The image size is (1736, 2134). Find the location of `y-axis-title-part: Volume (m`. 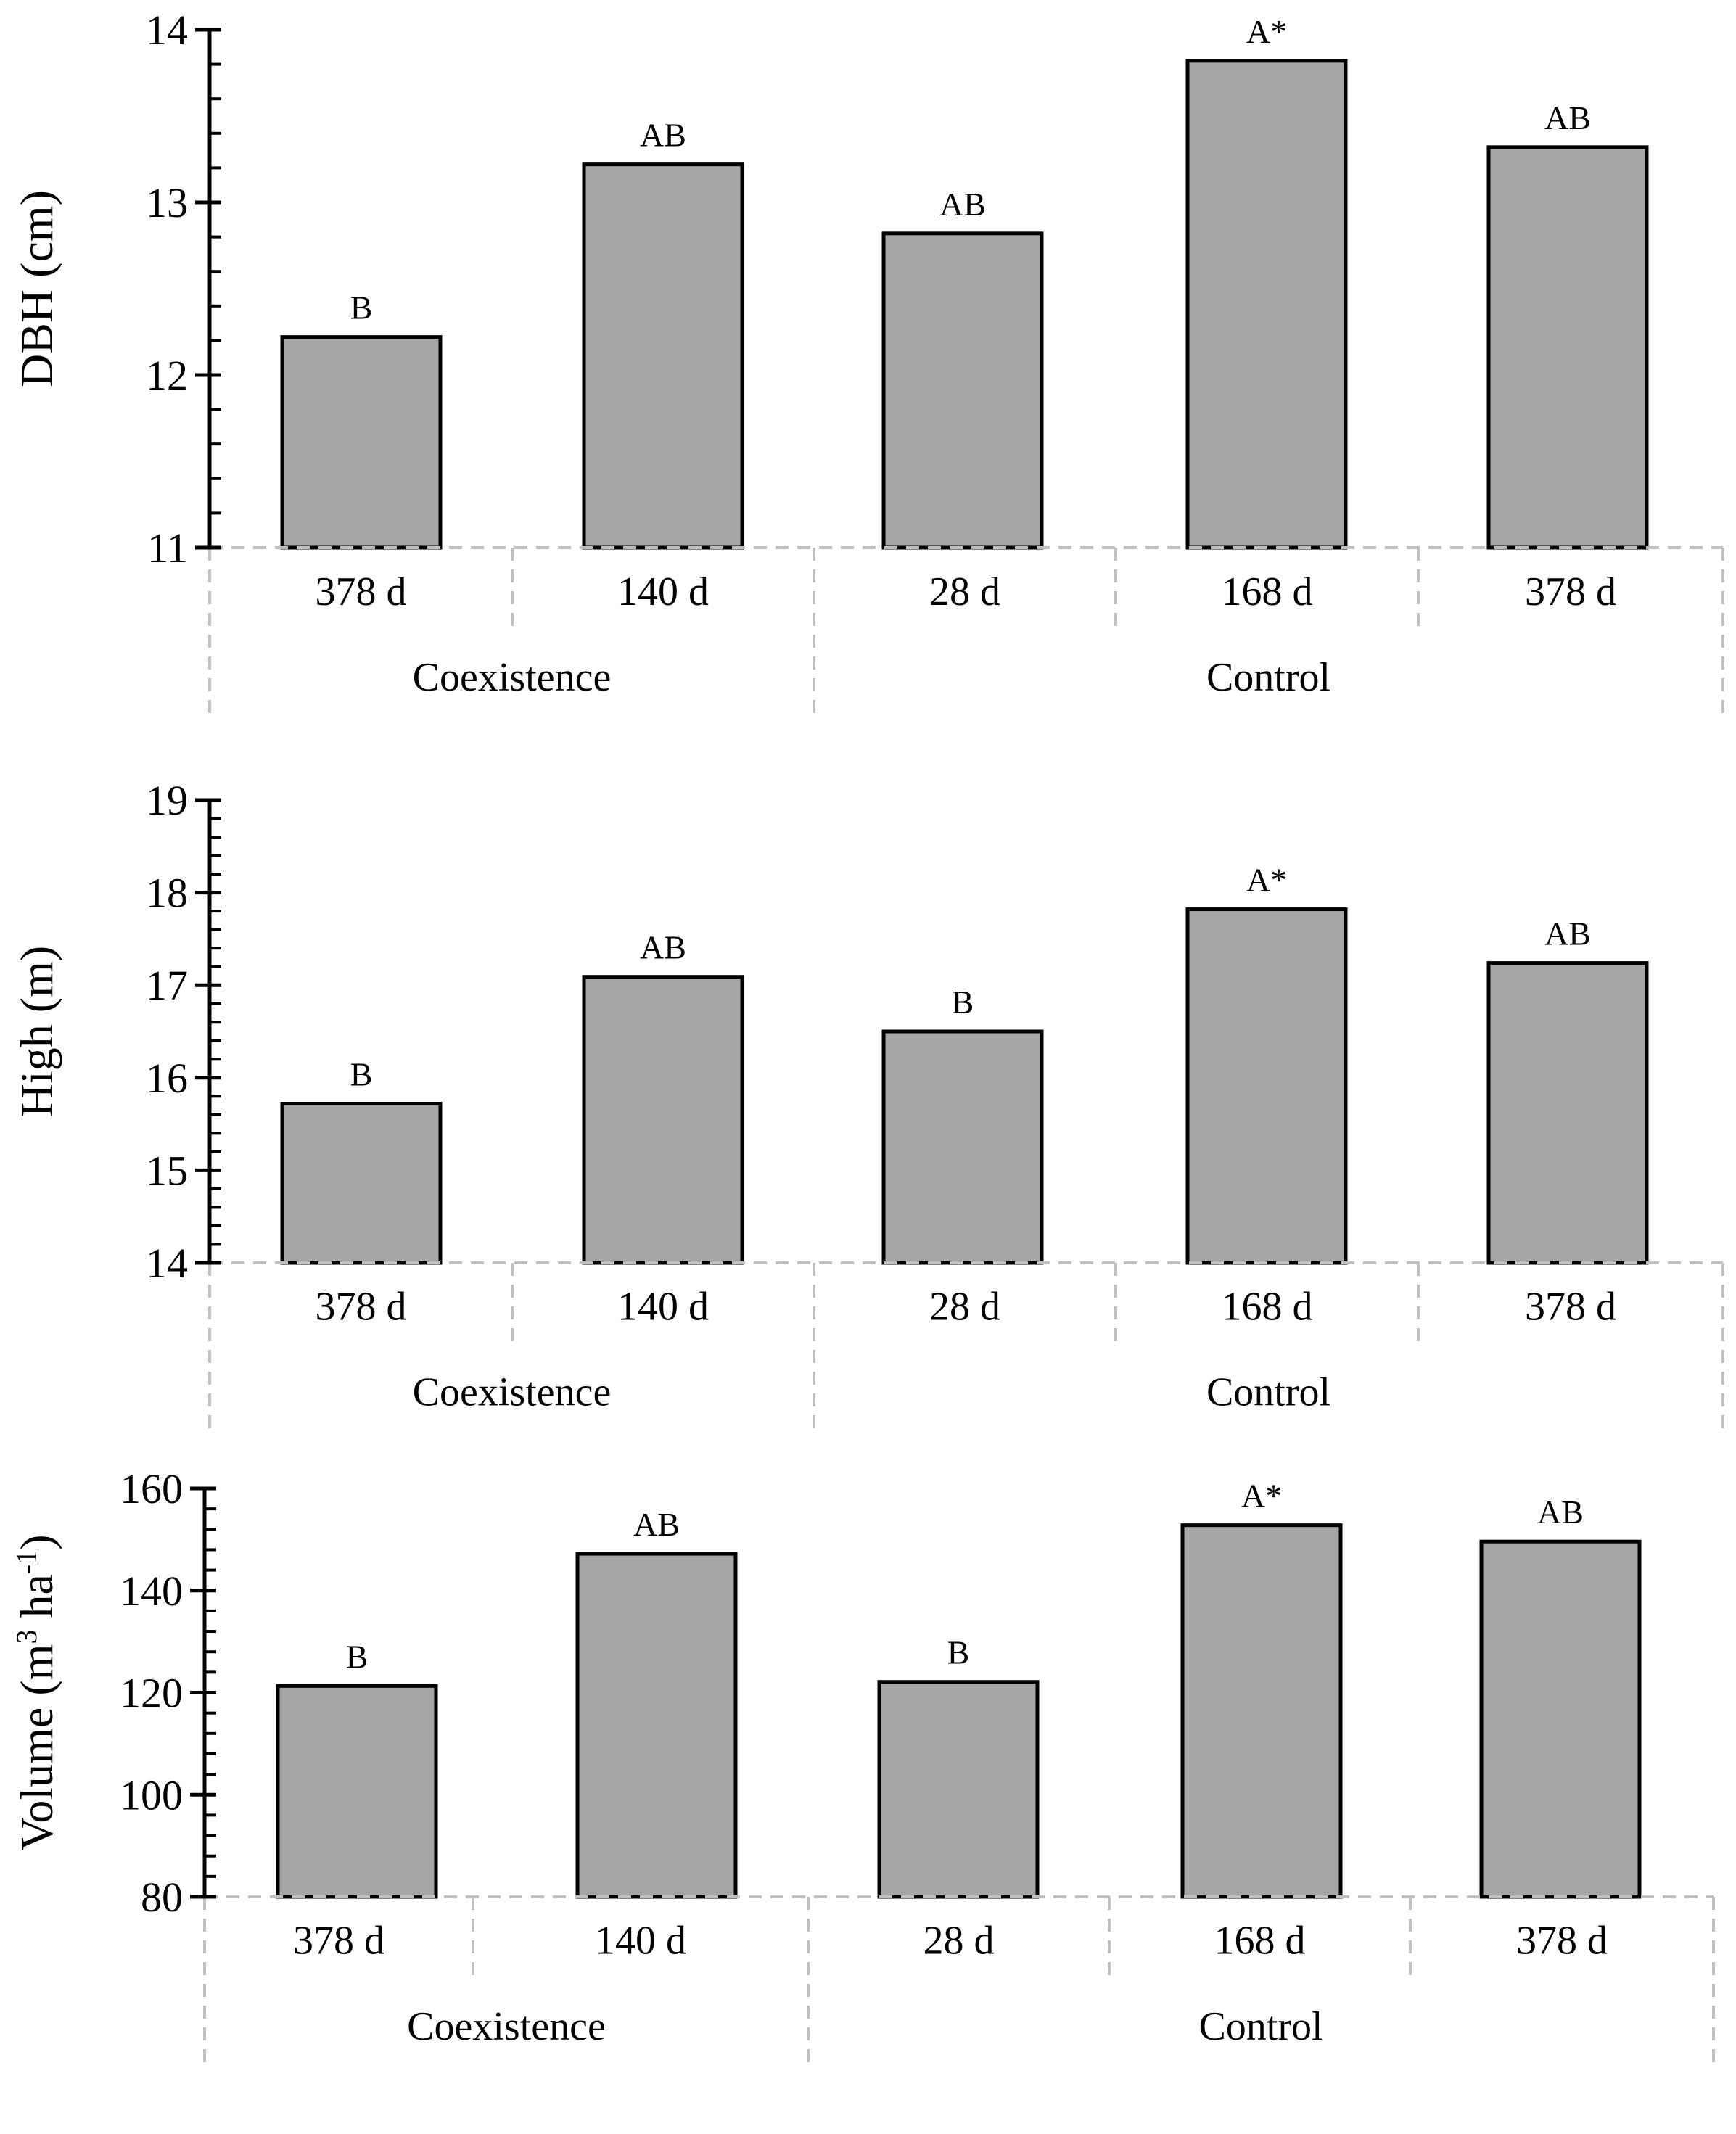

y-axis-title-part: Volume (m is located at coordinates (36, 1747).